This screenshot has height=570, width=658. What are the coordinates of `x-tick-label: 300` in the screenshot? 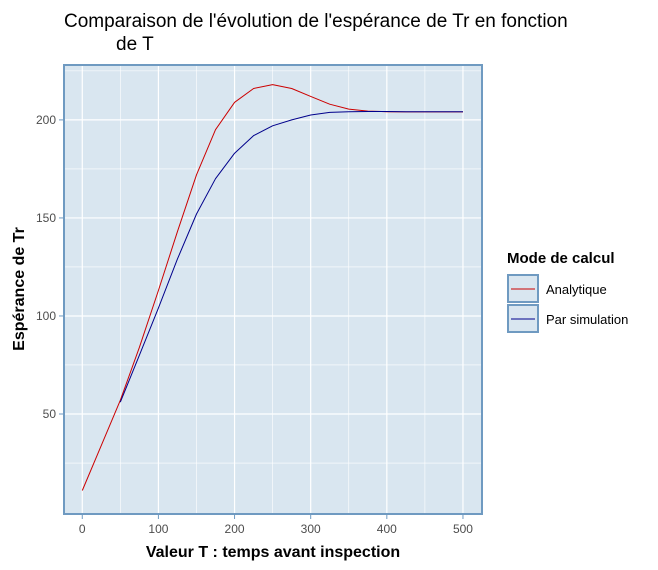 It's located at (311, 529).